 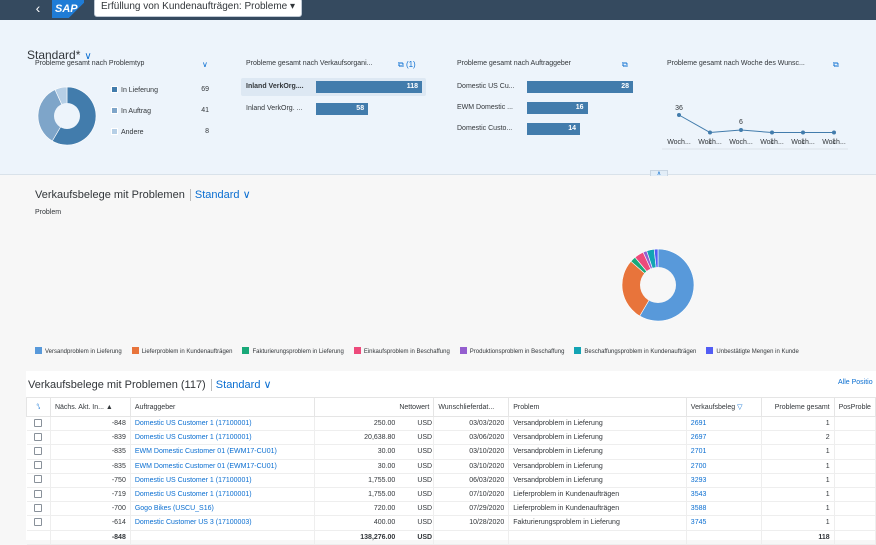 What do you see at coordinates (374, 407) in the screenshot?
I see `column-header-net: Nettowert` at bounding box center [374, 407].